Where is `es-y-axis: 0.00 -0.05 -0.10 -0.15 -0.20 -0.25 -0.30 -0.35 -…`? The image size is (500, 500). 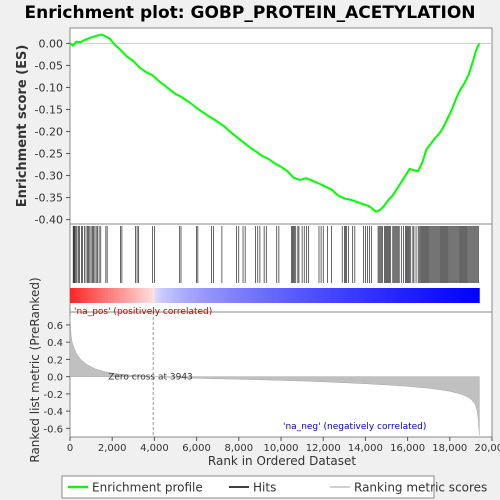 es-y-axis: 0.00 -0.05 -0.10 -0.15 -0.20 -0.25 -0.30 -0.35 -… is located at coordinates (52, 132).